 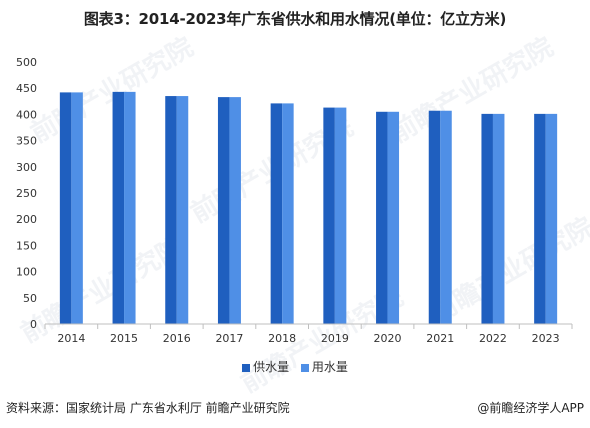 I want to click on chart-title: 图表3：2014-2023年广东省供水和用水情况(单位：亿立方米), so click(x=295, y=19).